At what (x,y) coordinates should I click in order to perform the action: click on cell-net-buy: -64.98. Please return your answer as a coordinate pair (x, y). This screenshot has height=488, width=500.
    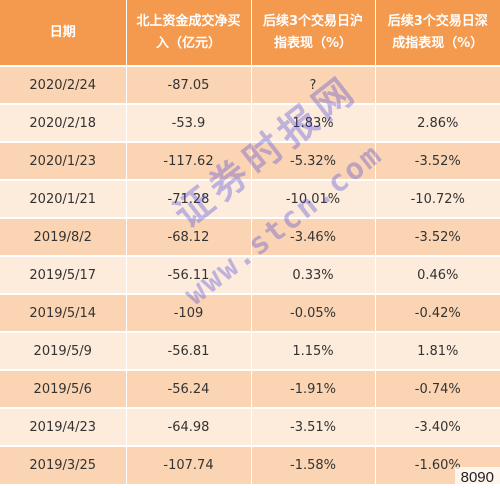
    Looking at the image, I should click on (189, 426).